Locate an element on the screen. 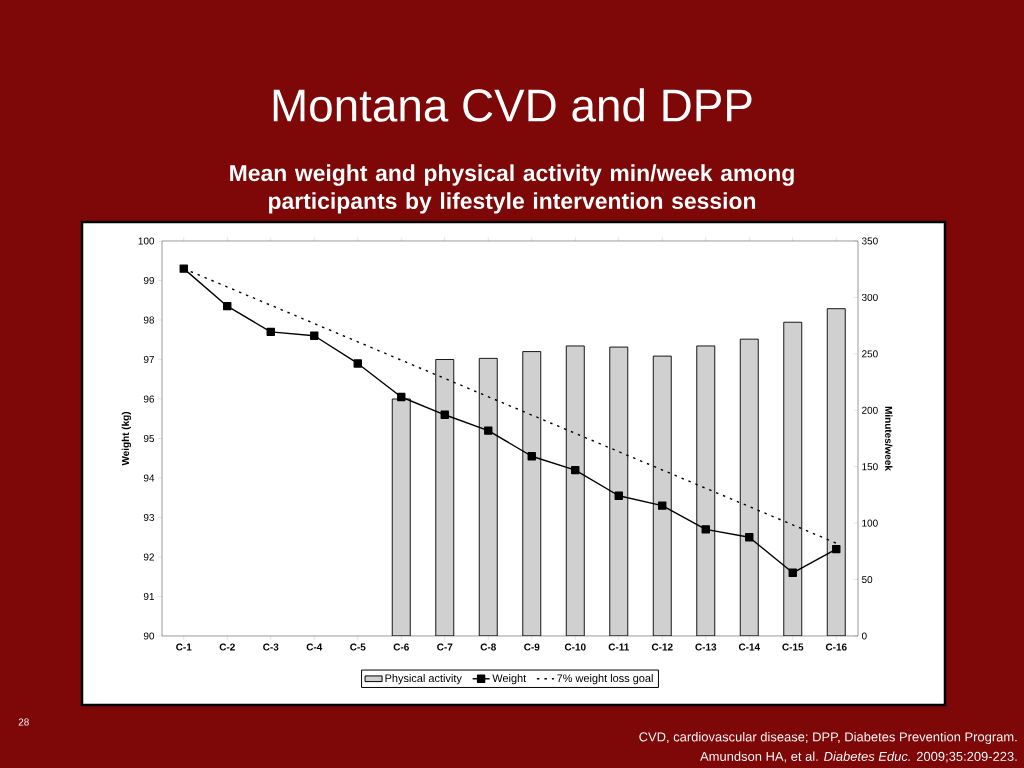  x-tick-label: C-16 is located at coordinates (836, 647).